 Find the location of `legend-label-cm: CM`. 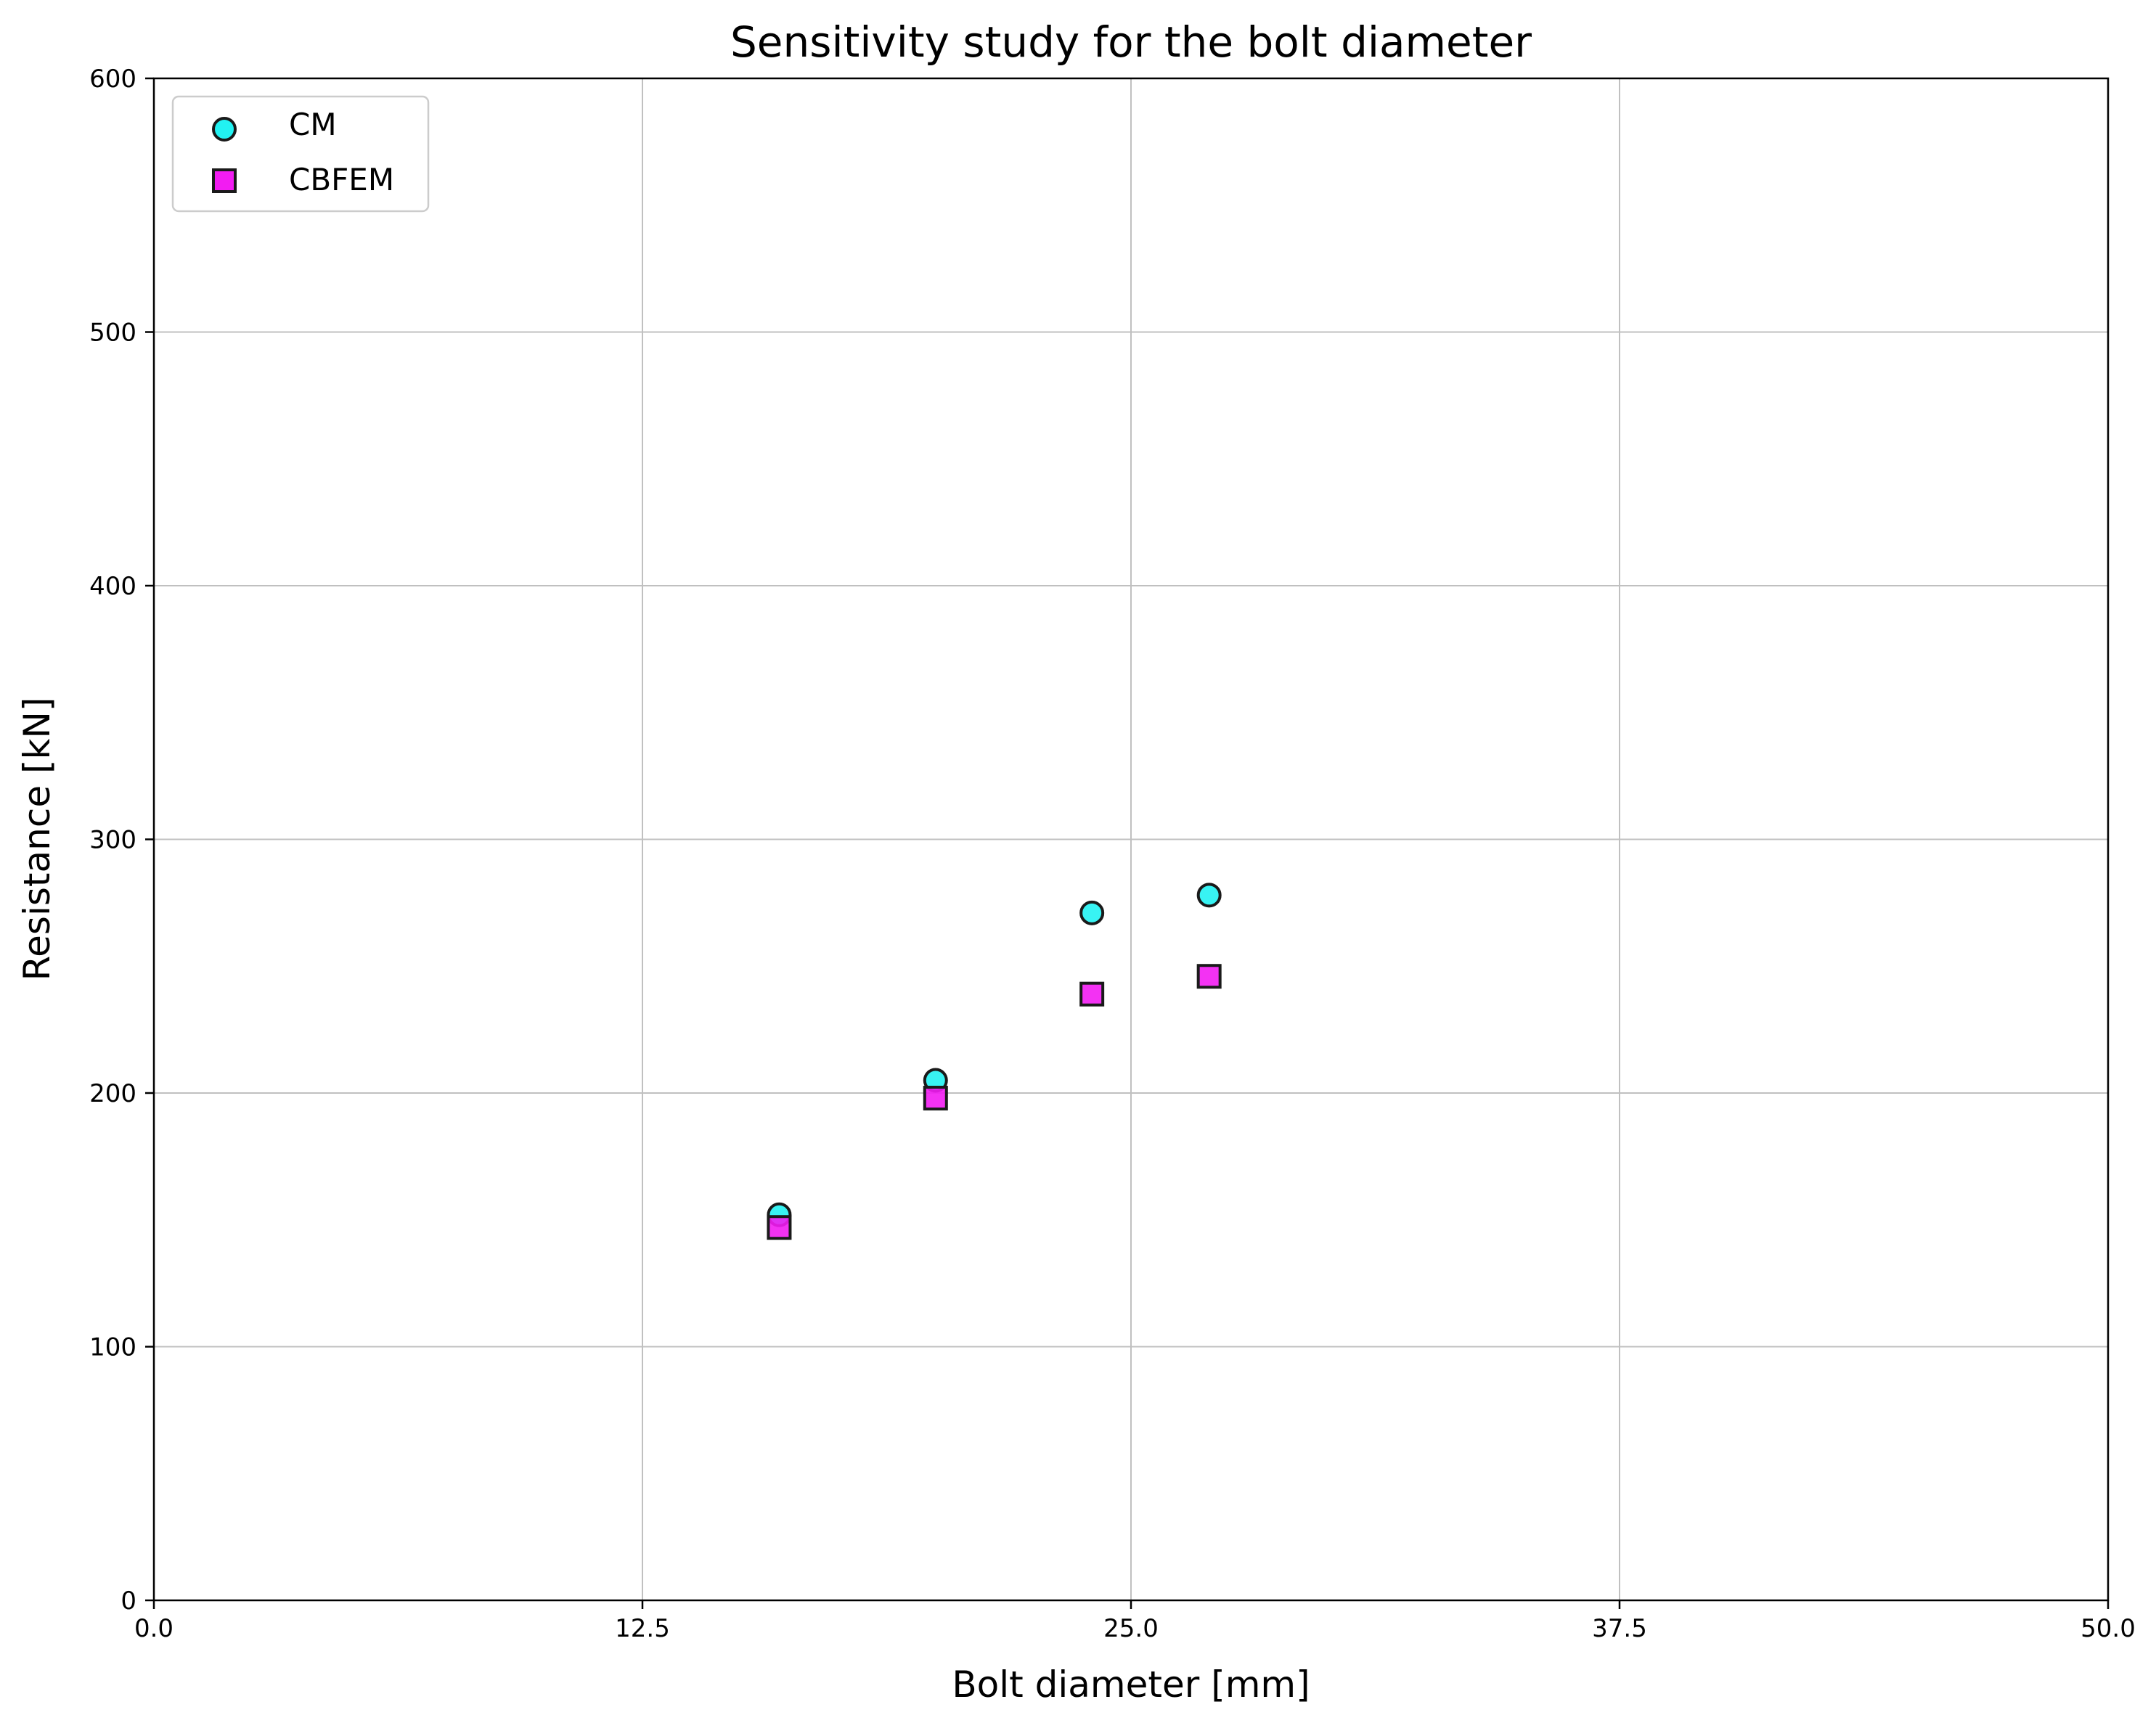

legend-label-cm: CM is located at coordinates (313, 124).